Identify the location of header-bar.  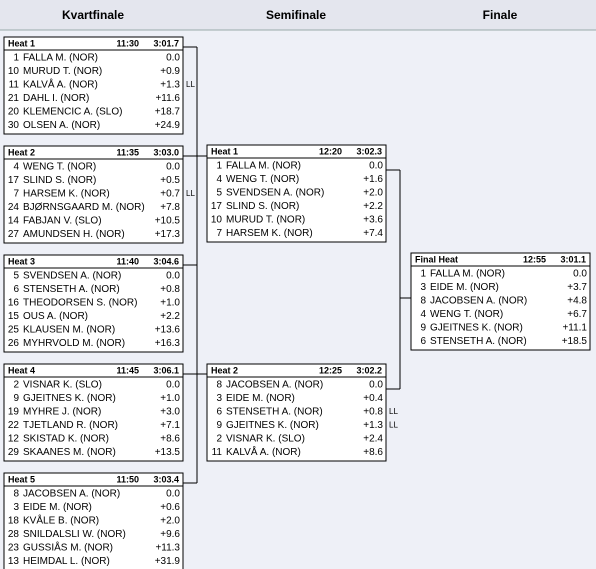
(298, 15).